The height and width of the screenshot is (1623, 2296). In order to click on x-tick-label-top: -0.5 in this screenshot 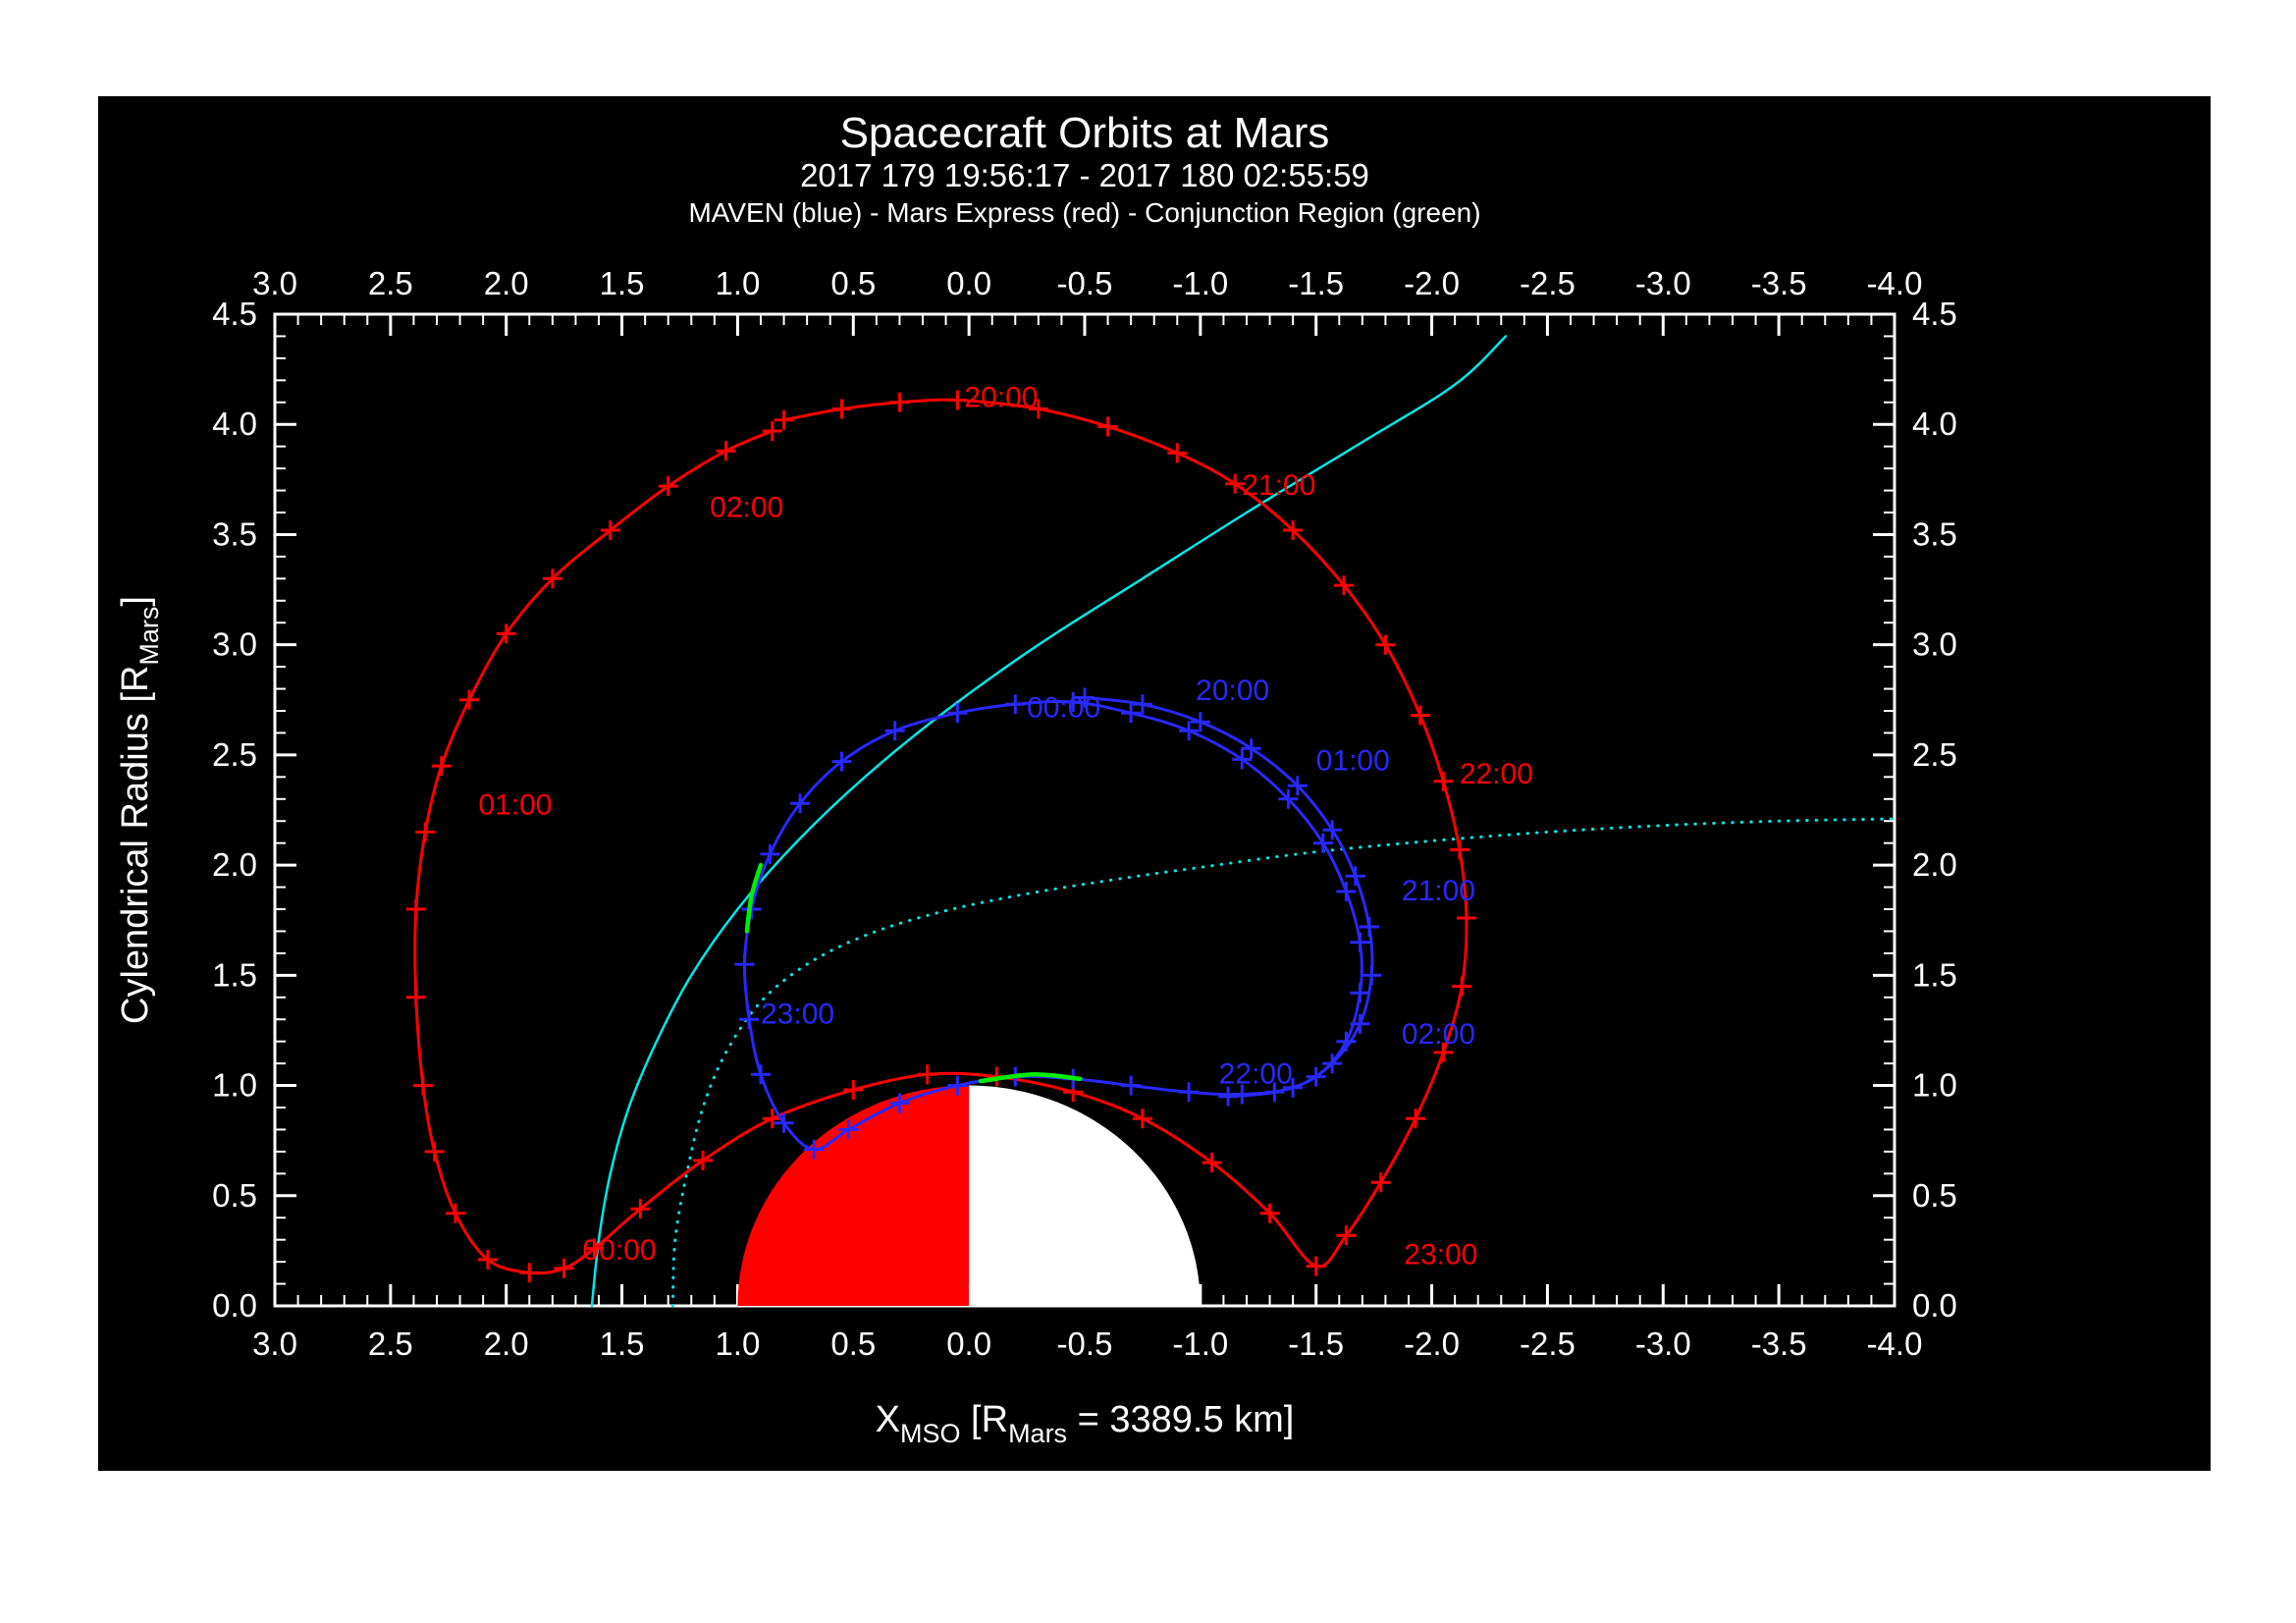, I will do `click(1085, 283)`.